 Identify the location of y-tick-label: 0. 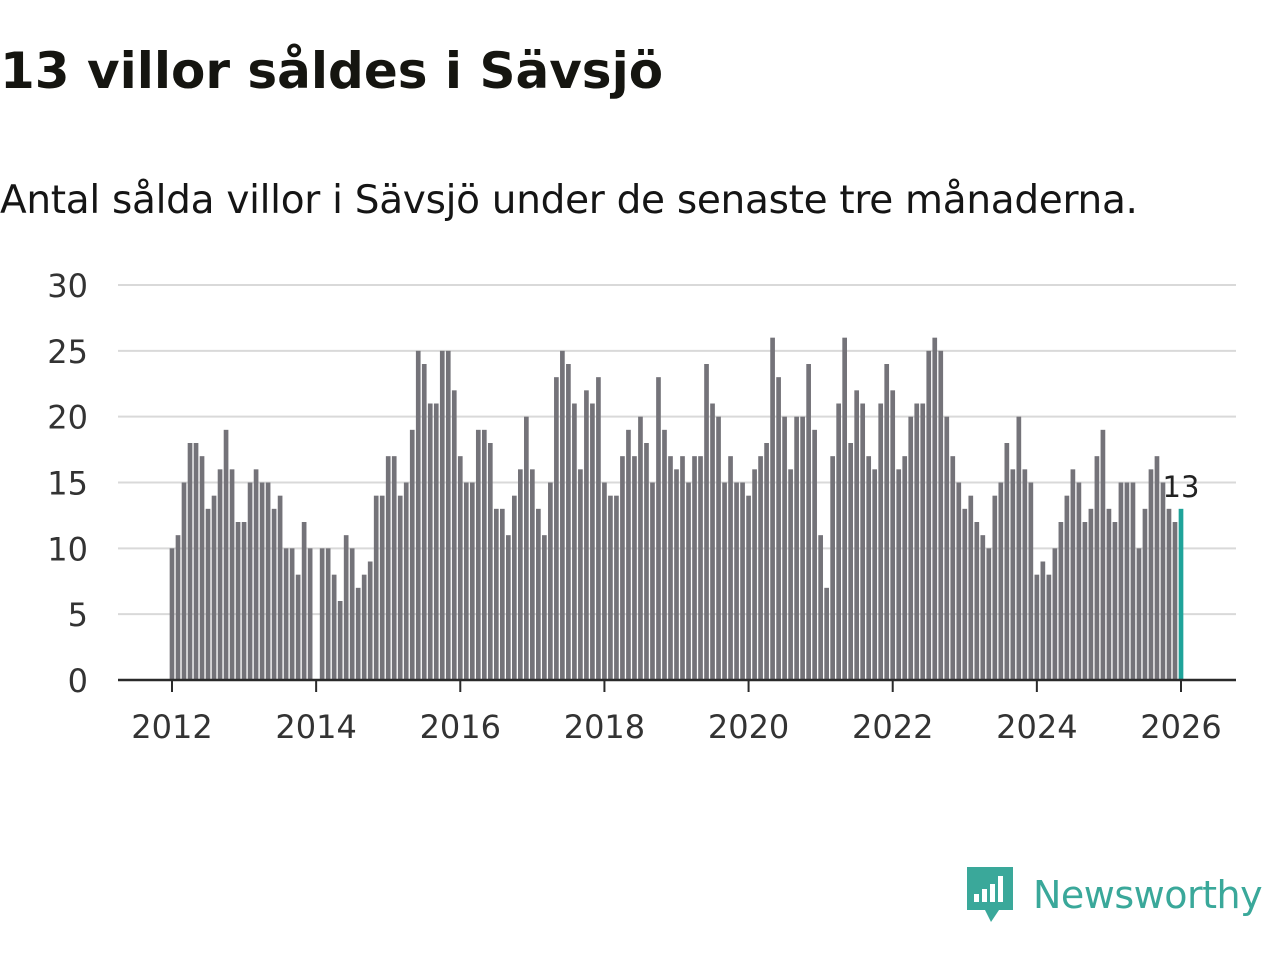
(78, 681).